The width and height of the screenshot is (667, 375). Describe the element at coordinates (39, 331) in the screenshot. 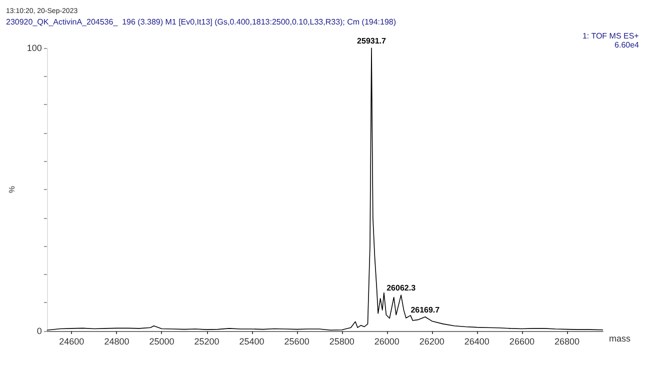

I see `y-tick-label: 0` at that location.